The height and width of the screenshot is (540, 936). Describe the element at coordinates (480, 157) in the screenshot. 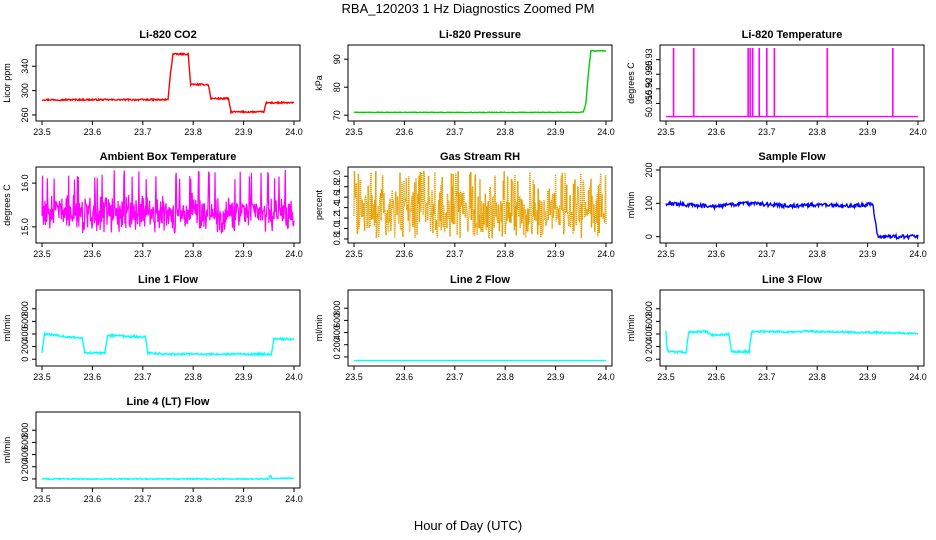

I see `panel-title: Gas Stream RH` at that location.